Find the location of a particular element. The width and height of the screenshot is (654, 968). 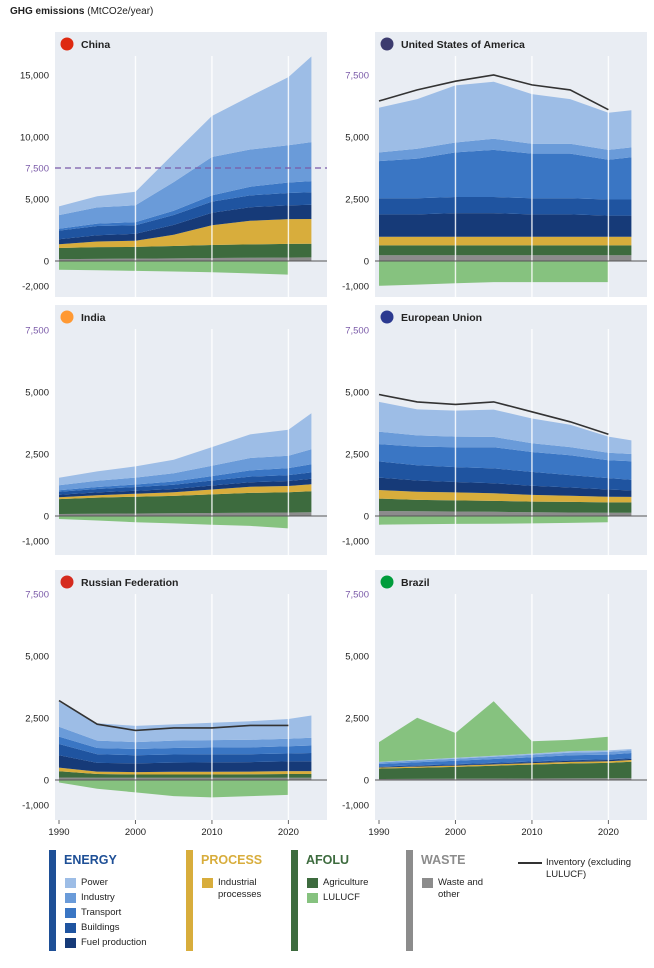

usa-flag-icon is located at coordinates (387, 44).